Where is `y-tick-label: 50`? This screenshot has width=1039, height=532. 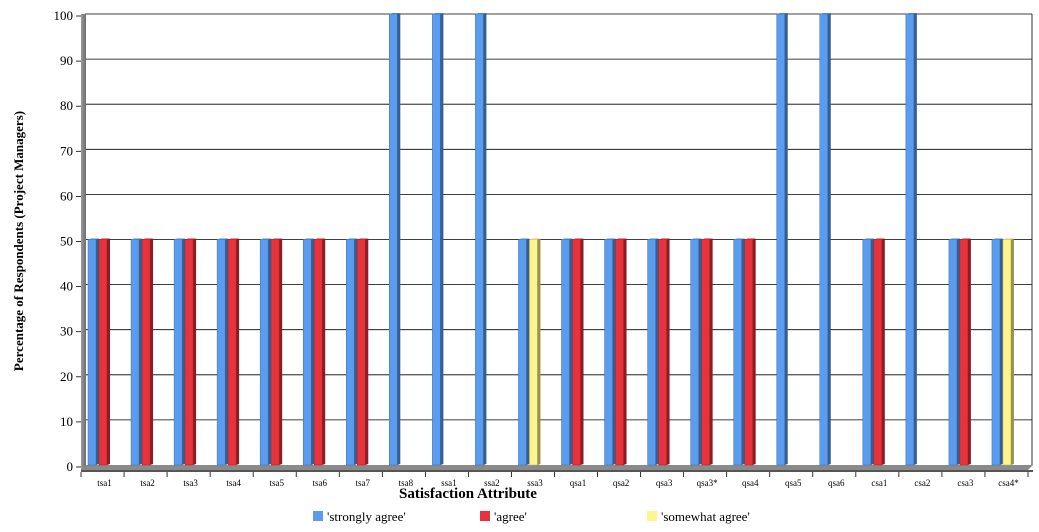
y-tick-label: 50 is located at coordinates (66, 241).